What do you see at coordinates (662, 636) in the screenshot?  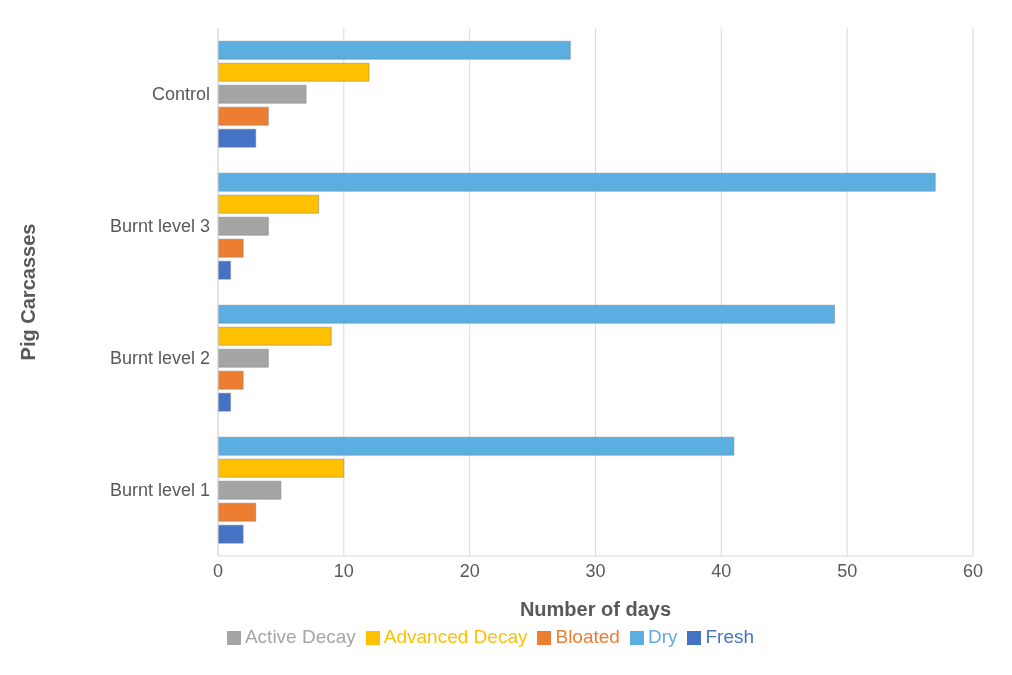 I see `legend-label: Dry` at bounding box center [662, 636].